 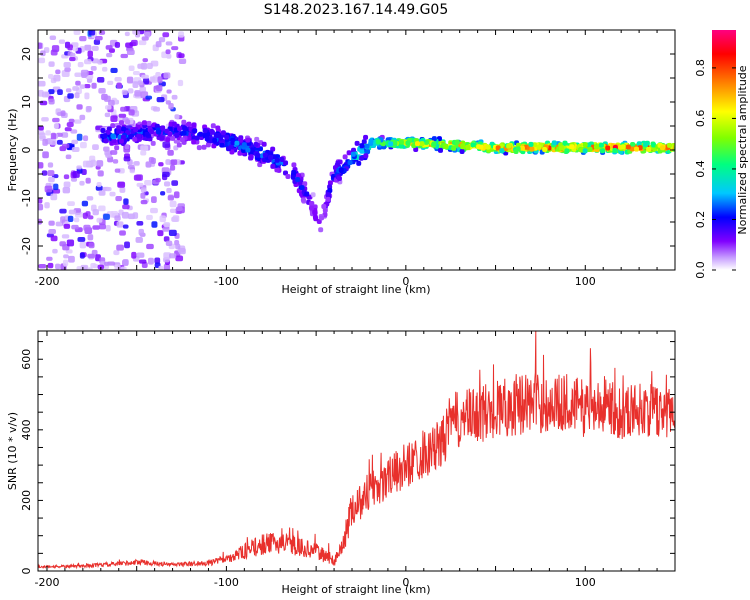 I want to click on snr-x-tick-label: -100, so click(x=226, y=582).